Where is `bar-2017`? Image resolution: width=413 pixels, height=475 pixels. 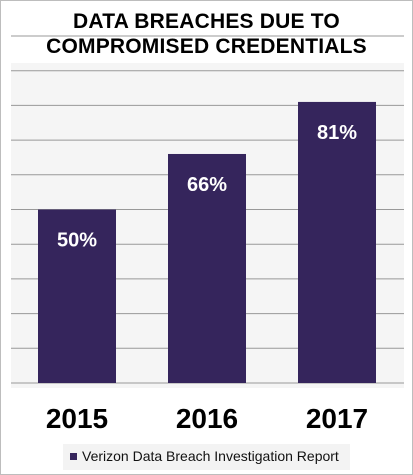
bar-2017 is located at coordinates (337, 242).